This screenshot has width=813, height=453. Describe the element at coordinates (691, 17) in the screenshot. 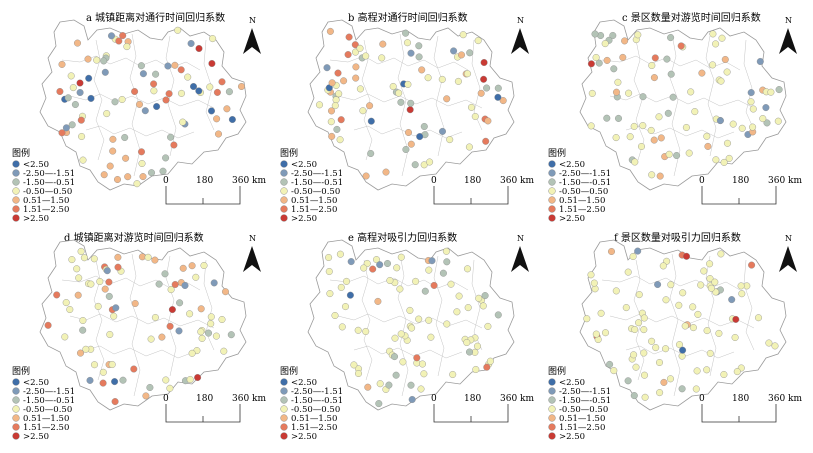

I see `panel-c-title: c 景区数量对游览时间回归系数` at that location.